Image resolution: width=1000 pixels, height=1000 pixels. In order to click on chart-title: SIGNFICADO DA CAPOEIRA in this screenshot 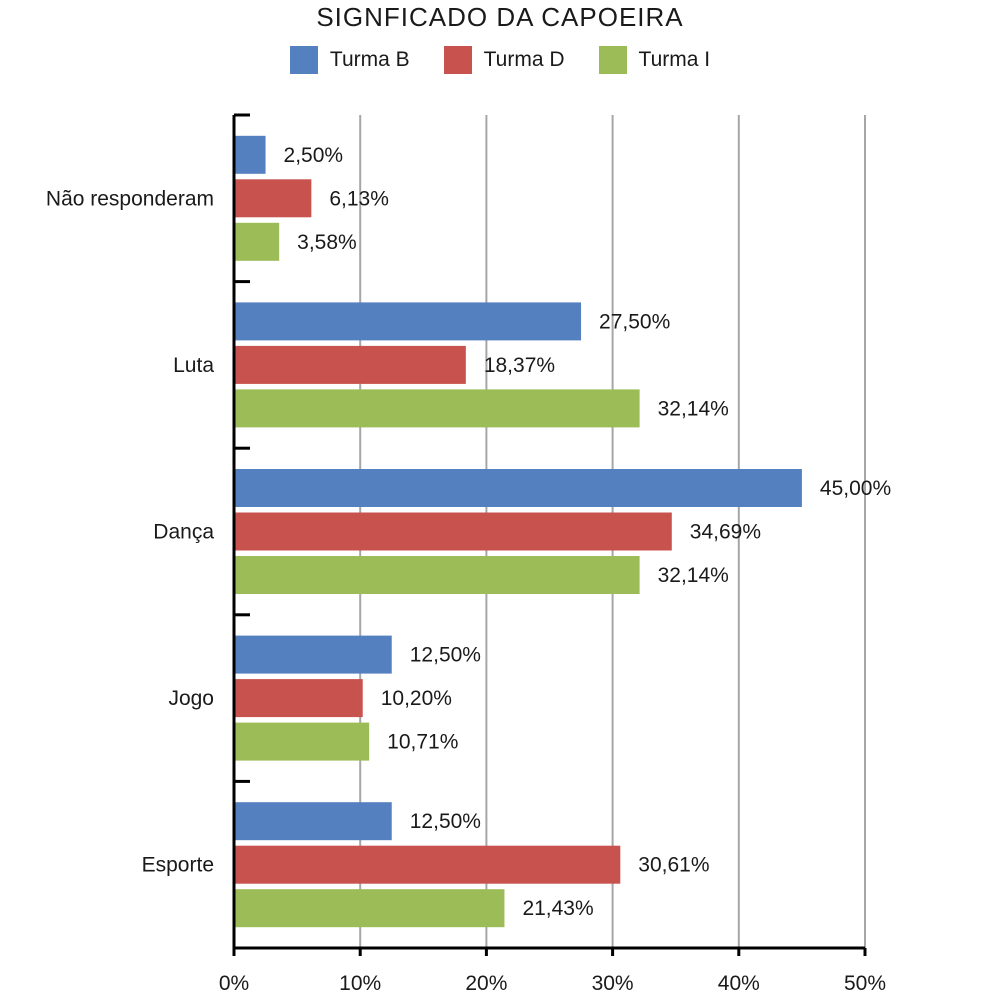, I will do `click(500, 17)`.